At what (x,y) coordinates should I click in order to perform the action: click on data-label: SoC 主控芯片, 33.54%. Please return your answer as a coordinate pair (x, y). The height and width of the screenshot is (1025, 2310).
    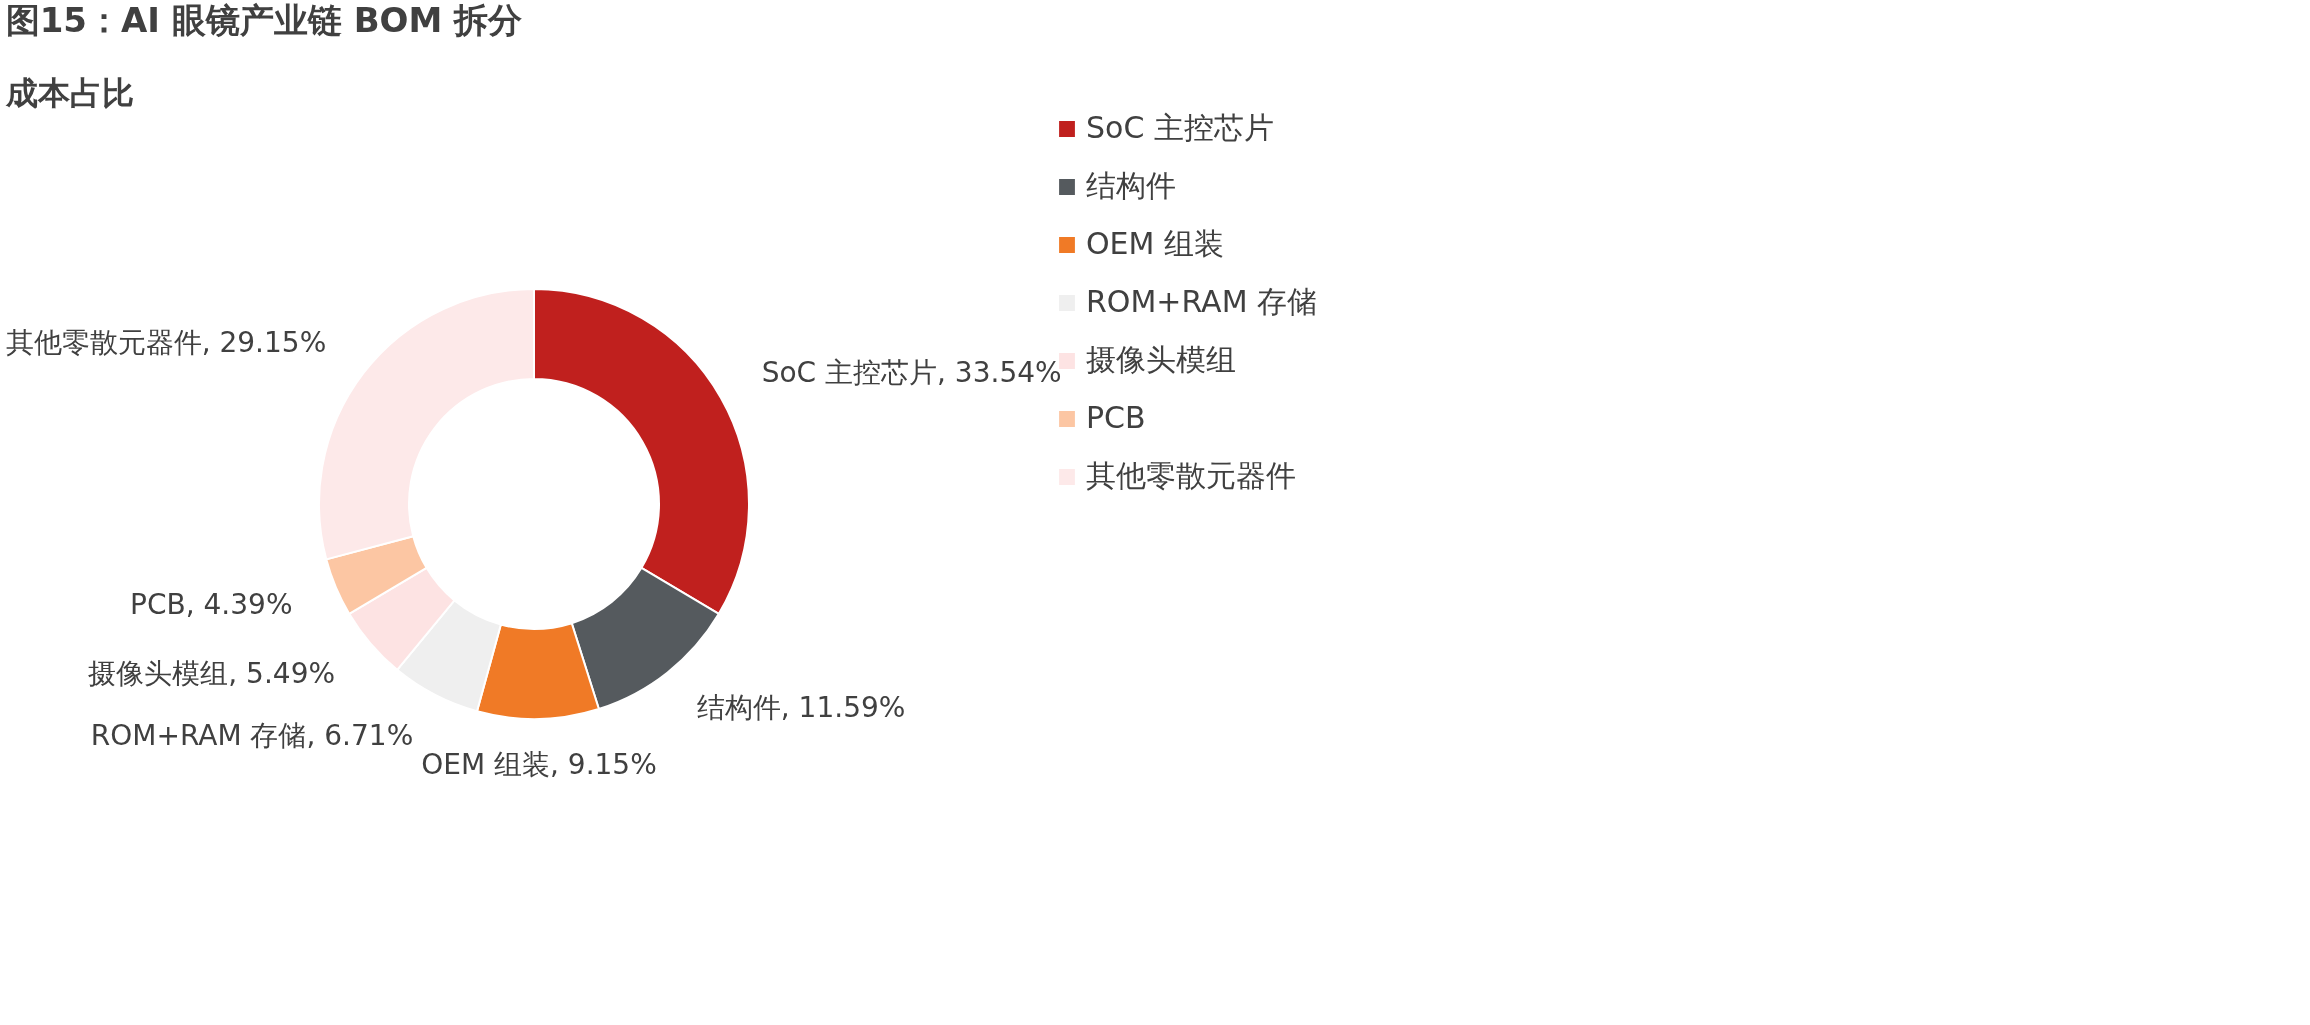
    Looking at the image, I should click on (911, 373).